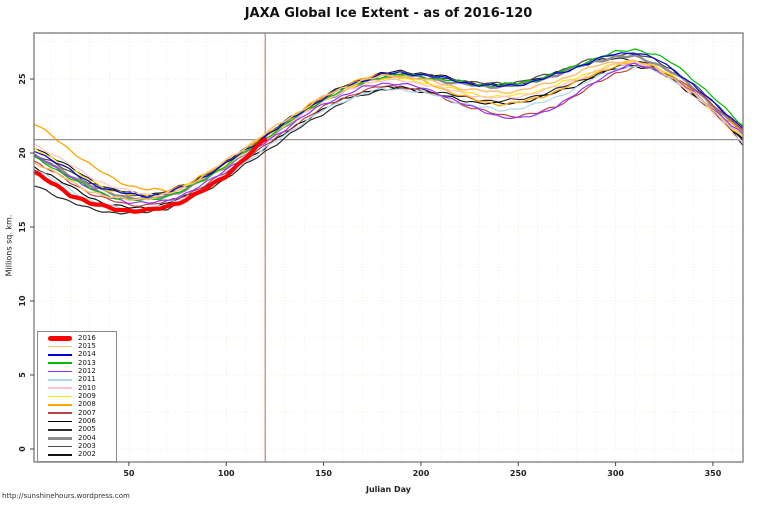  I want to click on legend-item-2003: 2003, so click(82, 445).